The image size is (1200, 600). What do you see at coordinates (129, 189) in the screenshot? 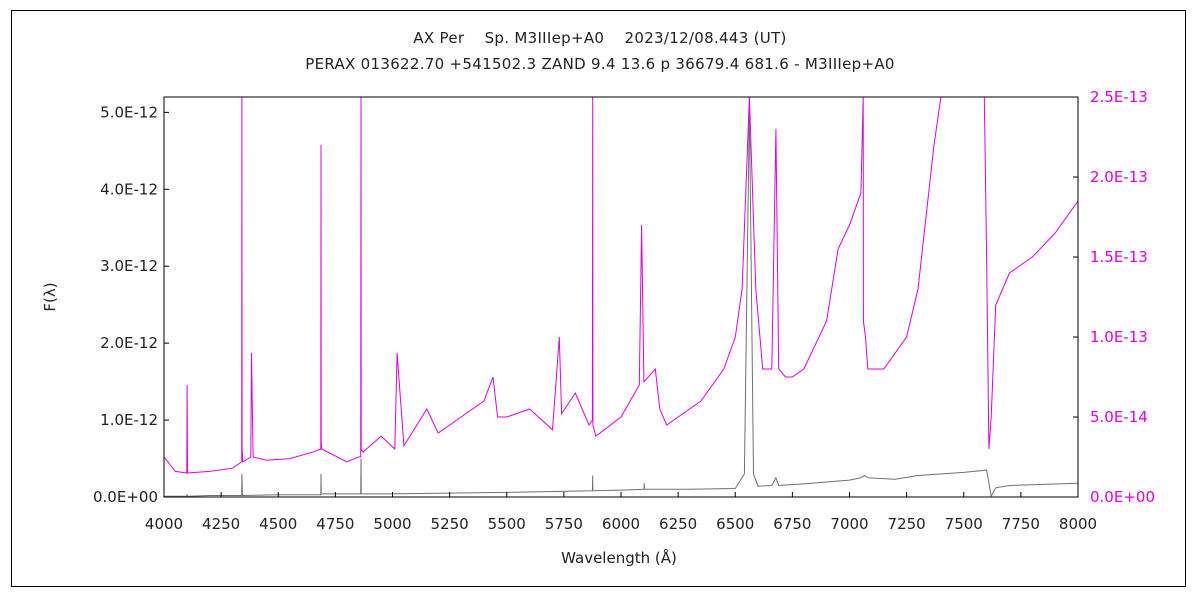
I see `y-left-tick-label: 4.0E-12` at bounding box center [129, 189].